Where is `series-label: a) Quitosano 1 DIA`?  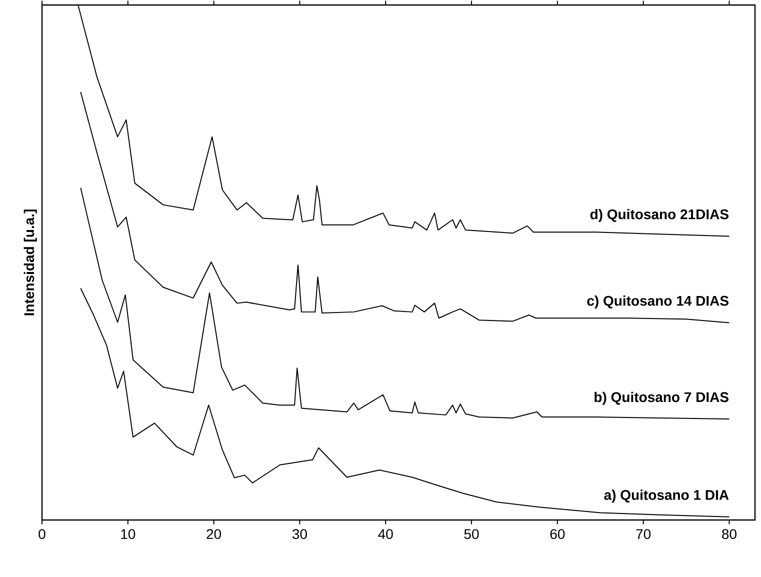
series-label: a) Quitosano 1 DIA is located at coordinates (666, 496).